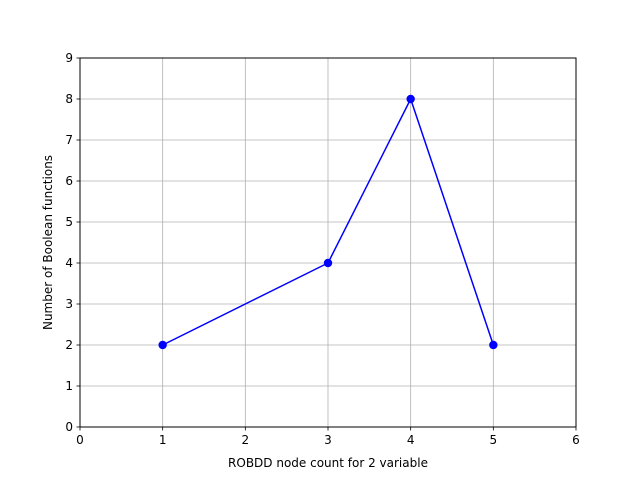  What do you see at coordinates (328, 463) in the screenshot?
I see `x-axis-label: ROBDD node count for 2 variable` at bounding box center [328, 463].